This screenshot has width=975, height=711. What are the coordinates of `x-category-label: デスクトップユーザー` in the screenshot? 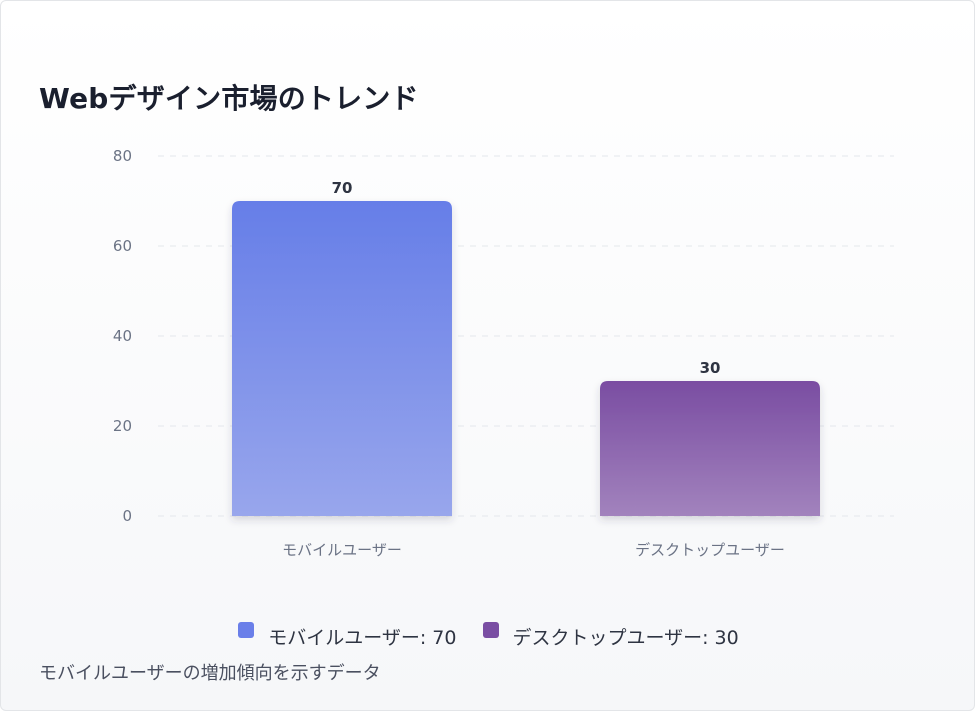 It's located at (710, 550).